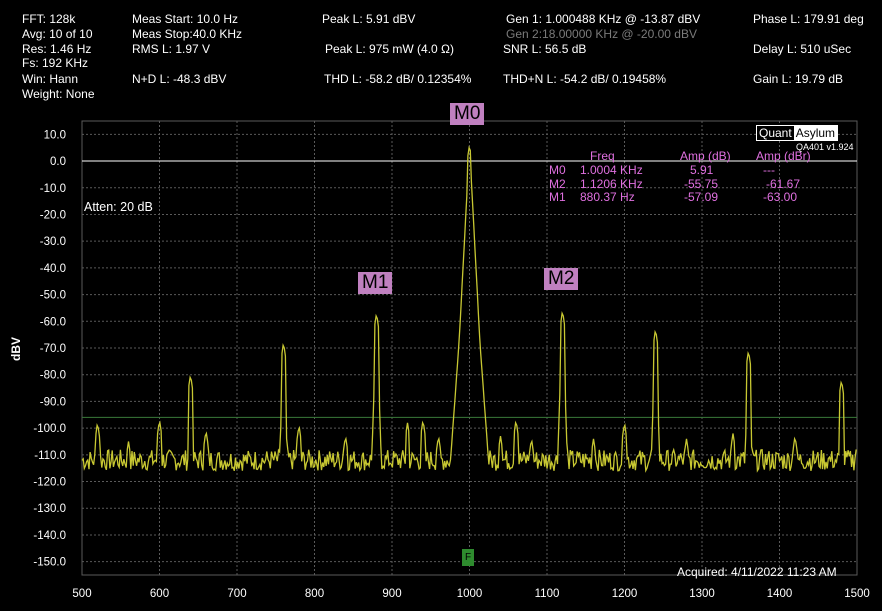 The width and height of the screenshot is (882, 611). Describe the element at coordinates (53, 376) in the screenshot. I see `y-tick-label: -80.0` at that location.